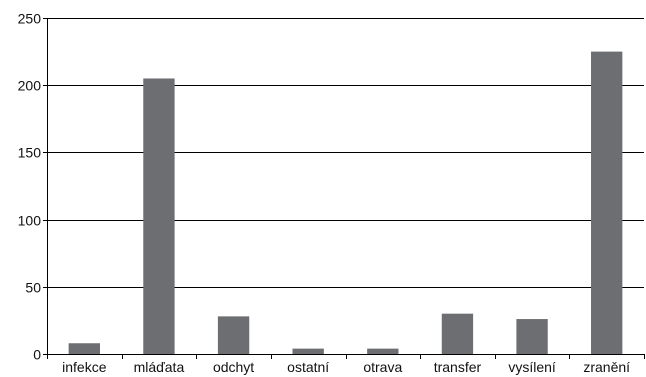 This screenshot has width=646, height=377. I want to click on y-tick-label-250: 250, so click(30, 19).